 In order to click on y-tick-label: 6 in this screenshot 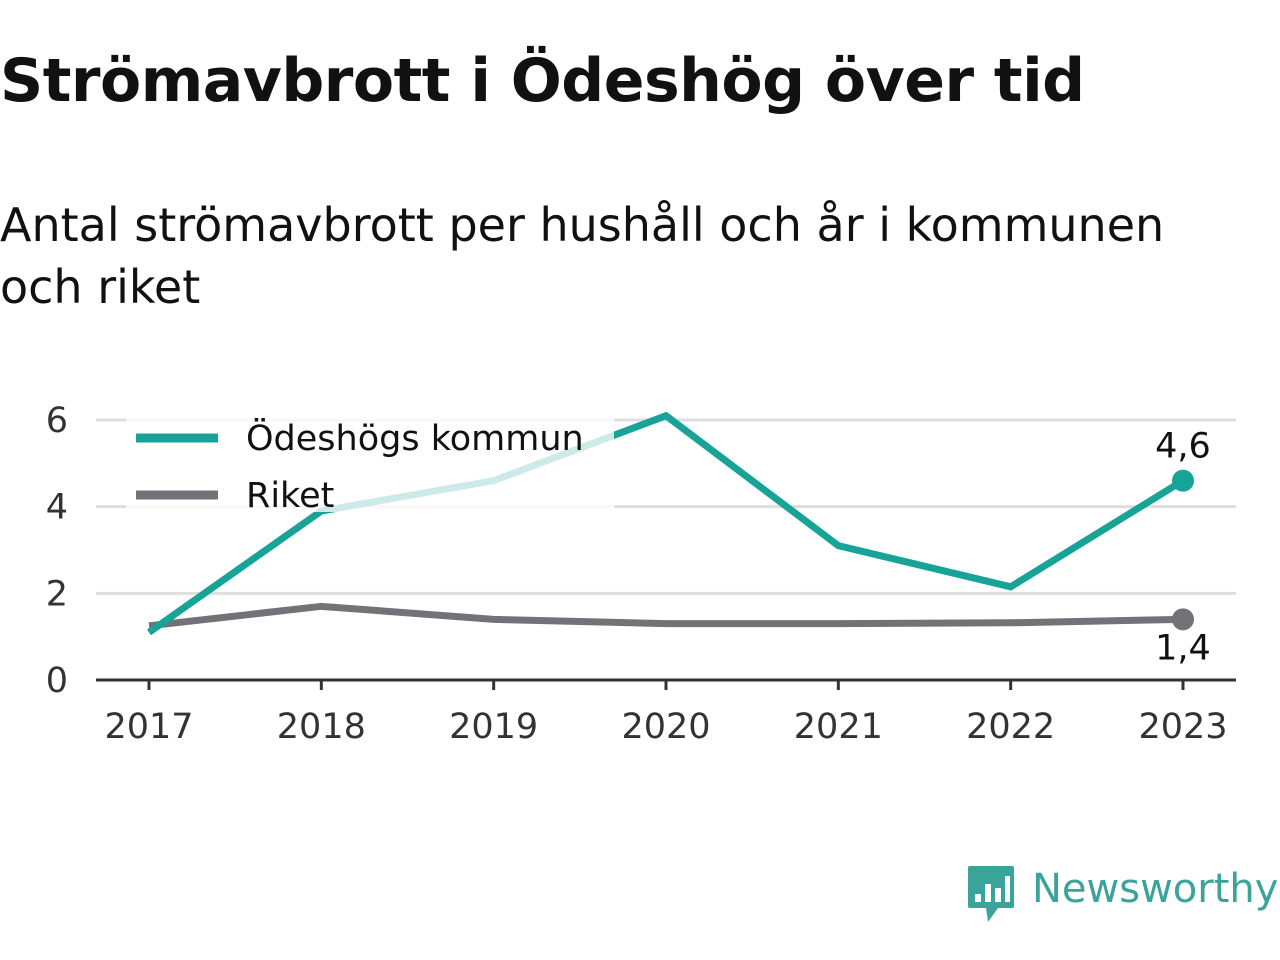, I will do `click(57, 421)`.